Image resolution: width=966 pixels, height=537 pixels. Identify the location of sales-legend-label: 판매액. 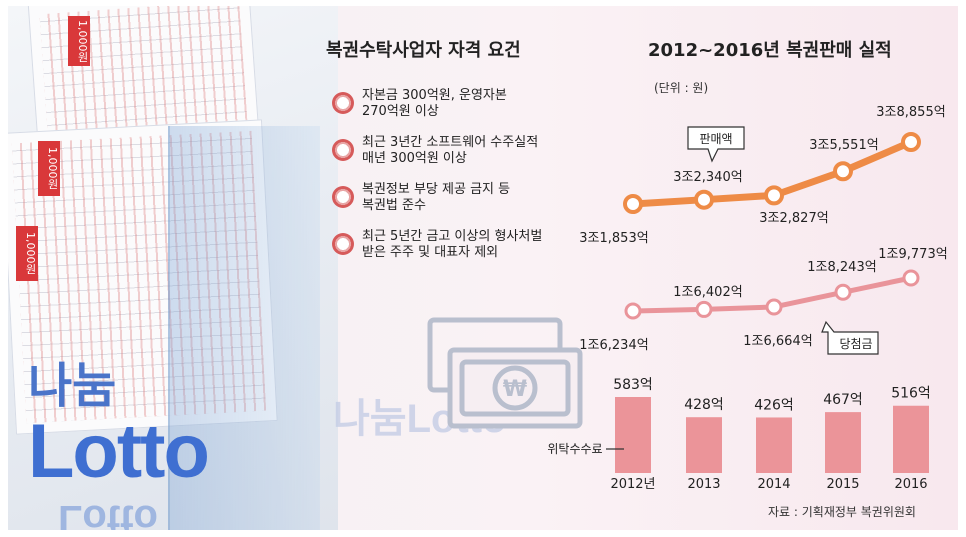
(715, 139).